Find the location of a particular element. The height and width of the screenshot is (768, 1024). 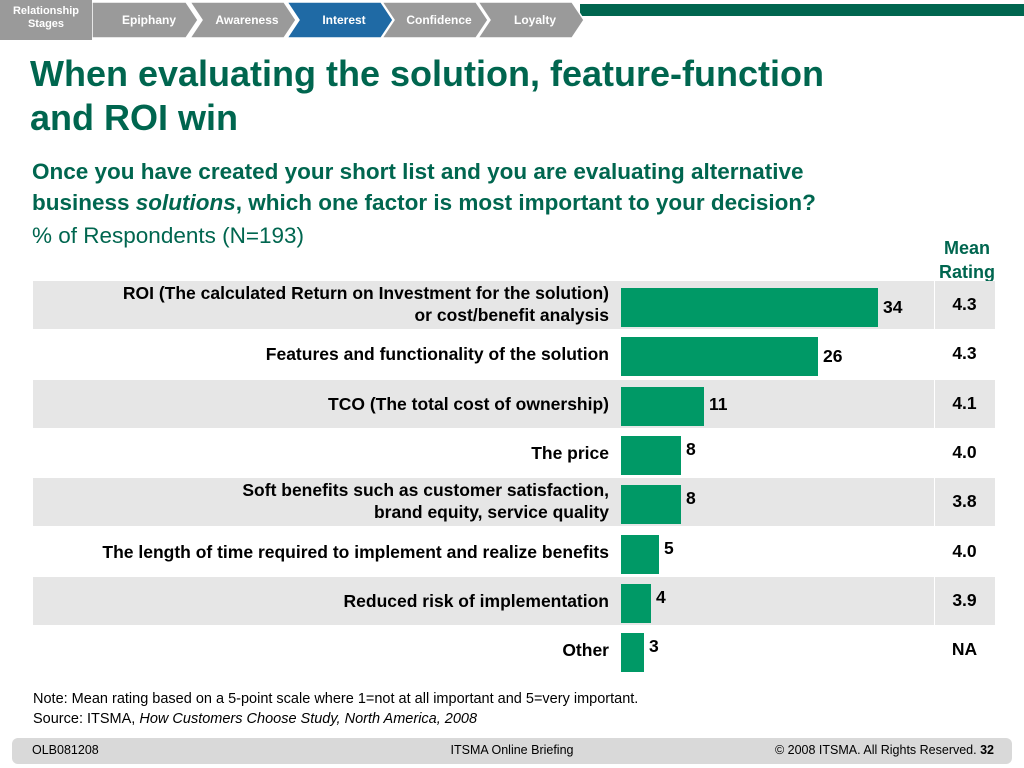

category-label: Reduced risk of implementation is located at coordinates (476, 601).